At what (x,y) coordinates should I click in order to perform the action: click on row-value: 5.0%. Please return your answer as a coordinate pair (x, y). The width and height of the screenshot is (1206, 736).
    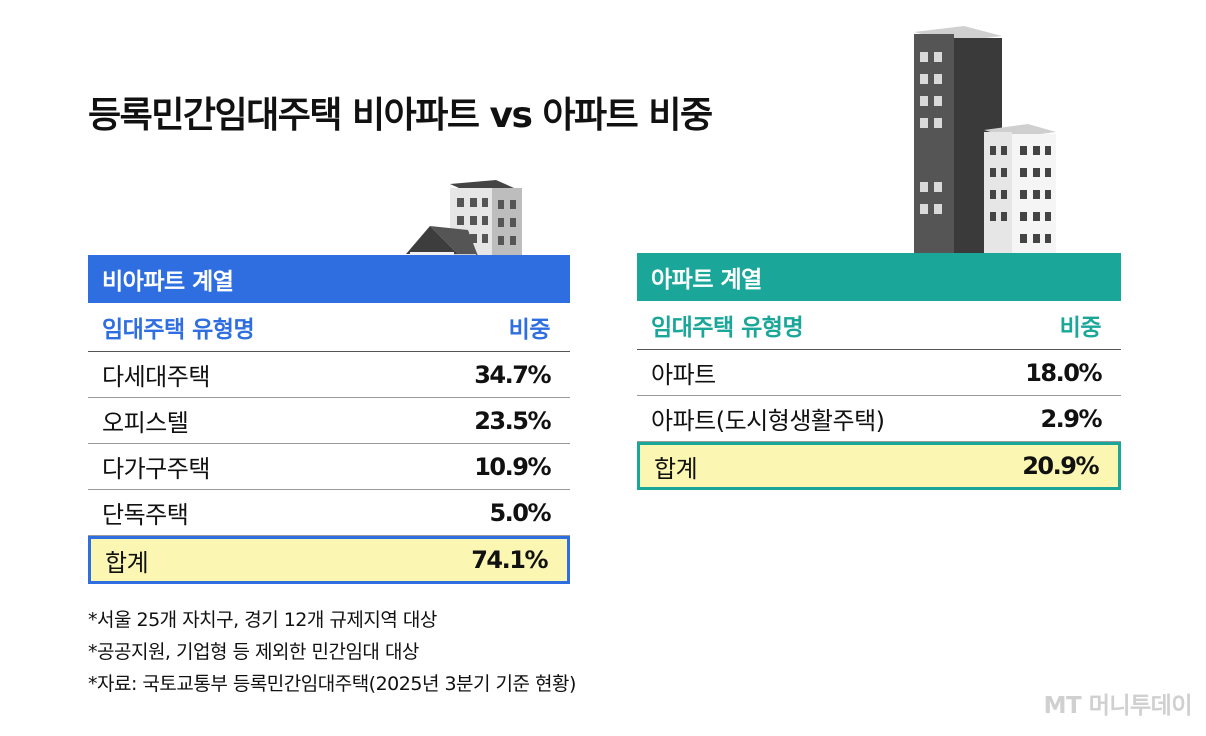
    Looking at the image, I should click on (520, 512).